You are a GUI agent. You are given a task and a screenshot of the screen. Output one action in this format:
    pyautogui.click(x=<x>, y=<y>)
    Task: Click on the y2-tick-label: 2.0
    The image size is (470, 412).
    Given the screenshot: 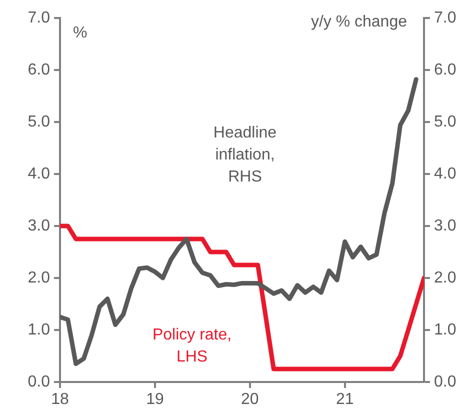 What is the action you would take?
    pyautogui.click(x=445, y=277)
    